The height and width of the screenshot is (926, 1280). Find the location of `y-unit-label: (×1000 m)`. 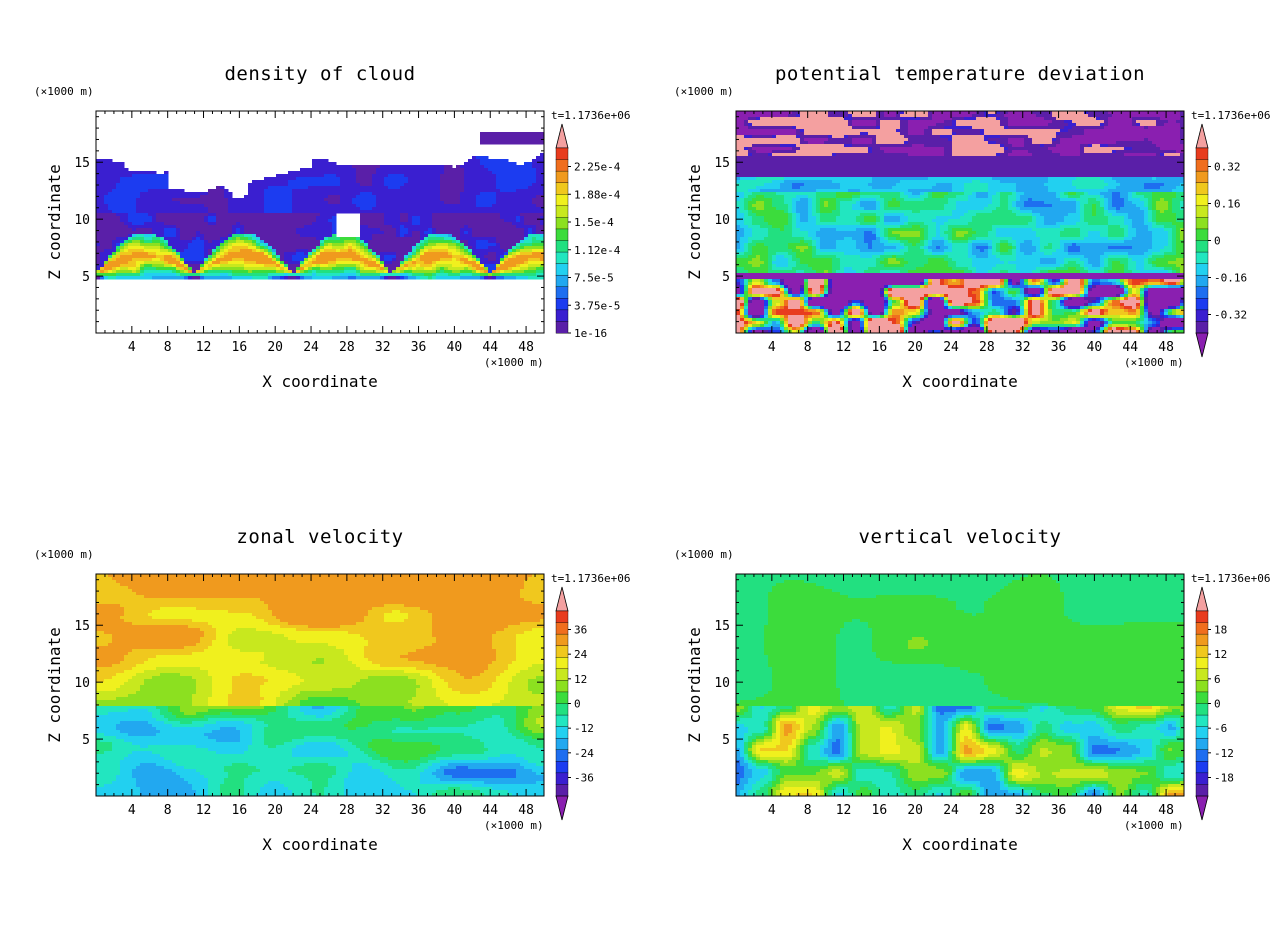

y-unit-label: (×1000 m) is located at coordinates (64, 554).